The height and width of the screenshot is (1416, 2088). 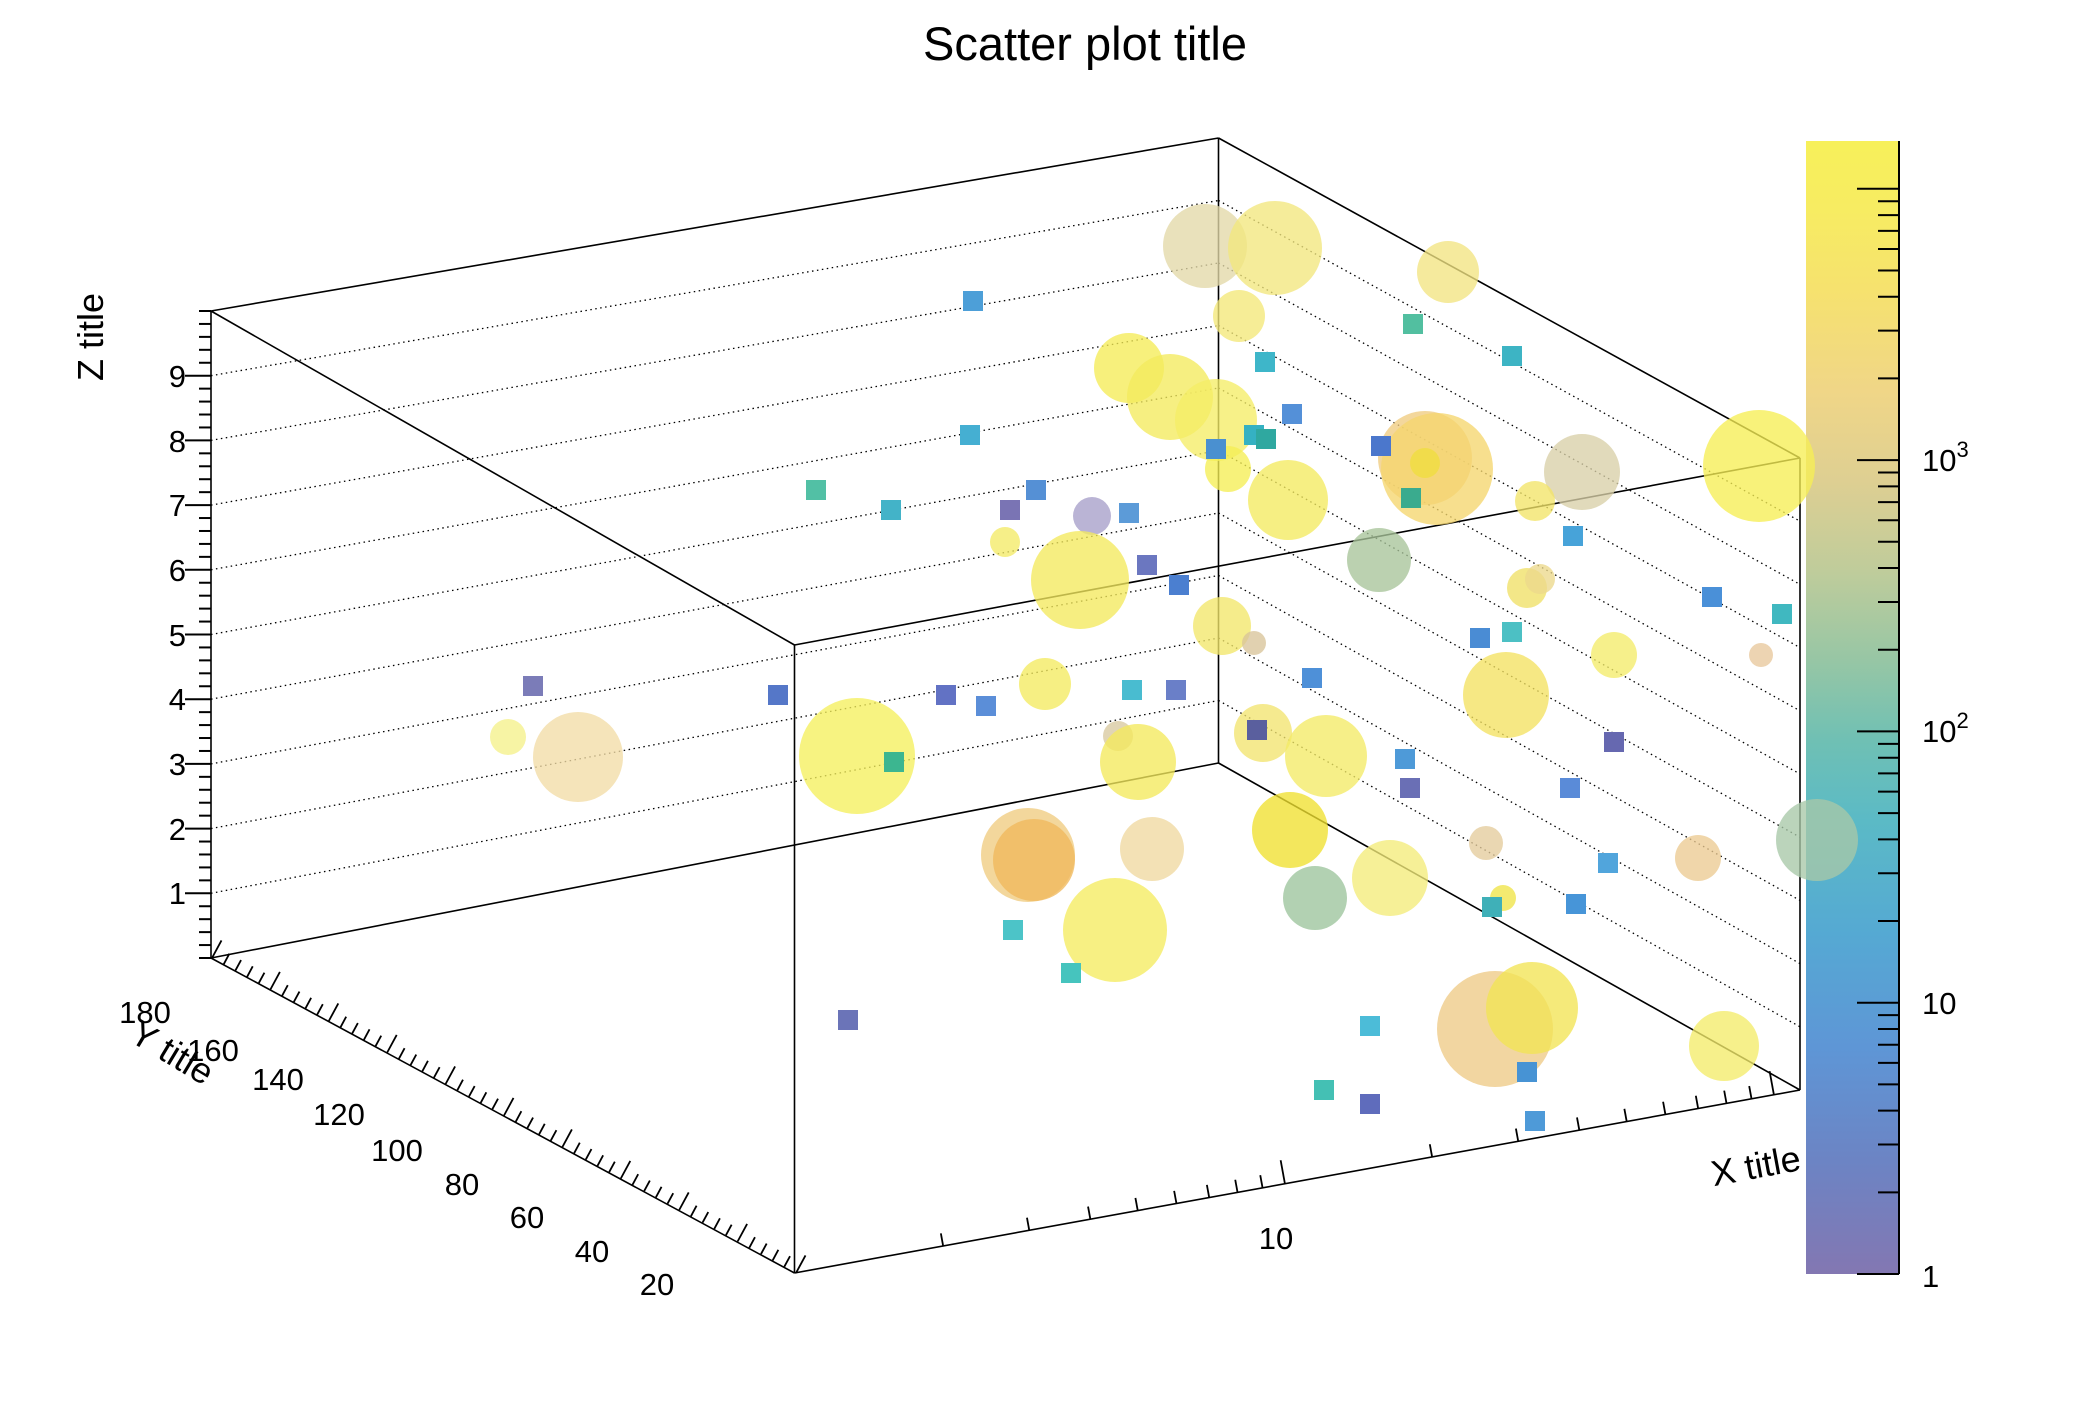 What do you see at coordinates (213, 1050) in the screenshot?
I see `y-tick-label: 160` at bounding box center [213, 1050].